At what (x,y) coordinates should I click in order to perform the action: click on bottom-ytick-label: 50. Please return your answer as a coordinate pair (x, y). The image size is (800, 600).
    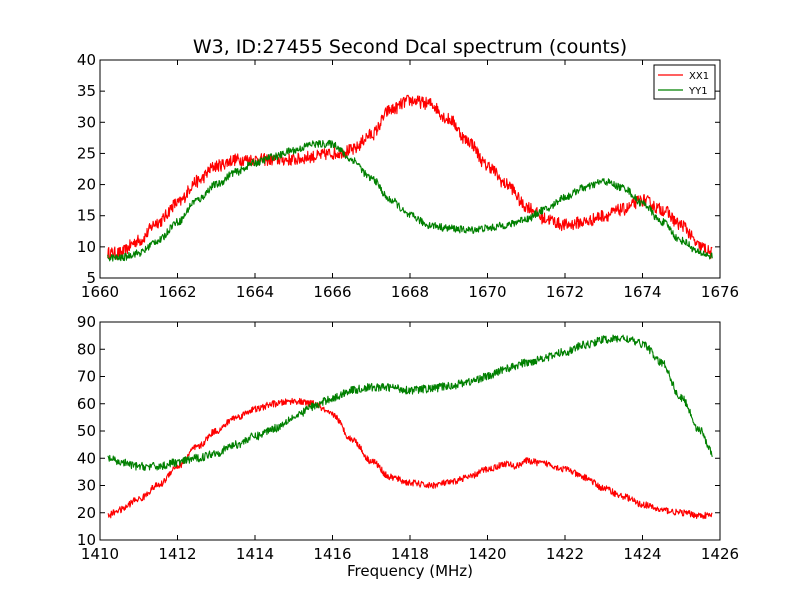
    Looking at the image, I should click on (86, 431).